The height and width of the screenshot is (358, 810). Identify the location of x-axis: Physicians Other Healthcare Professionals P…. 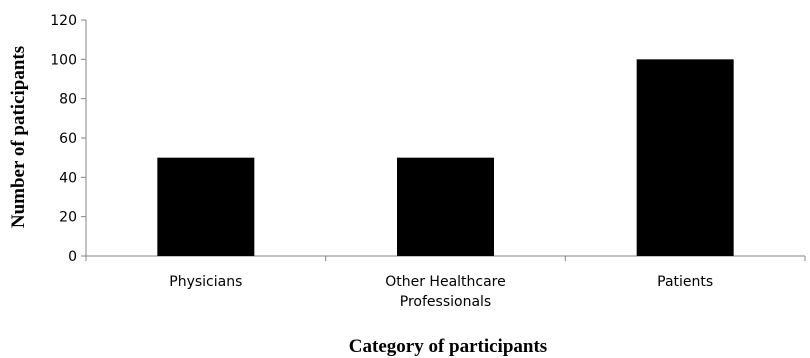
(445, 282).